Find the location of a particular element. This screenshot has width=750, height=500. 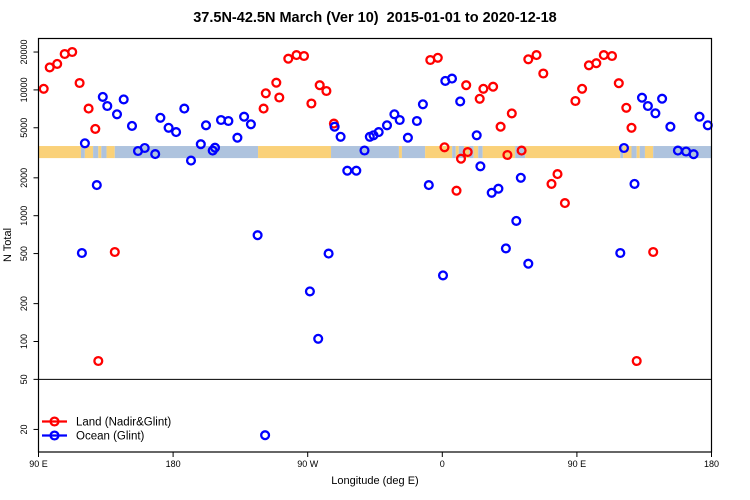

legend-land-label: Land (Nadir&Glint) is located at coordinates (123, 423).